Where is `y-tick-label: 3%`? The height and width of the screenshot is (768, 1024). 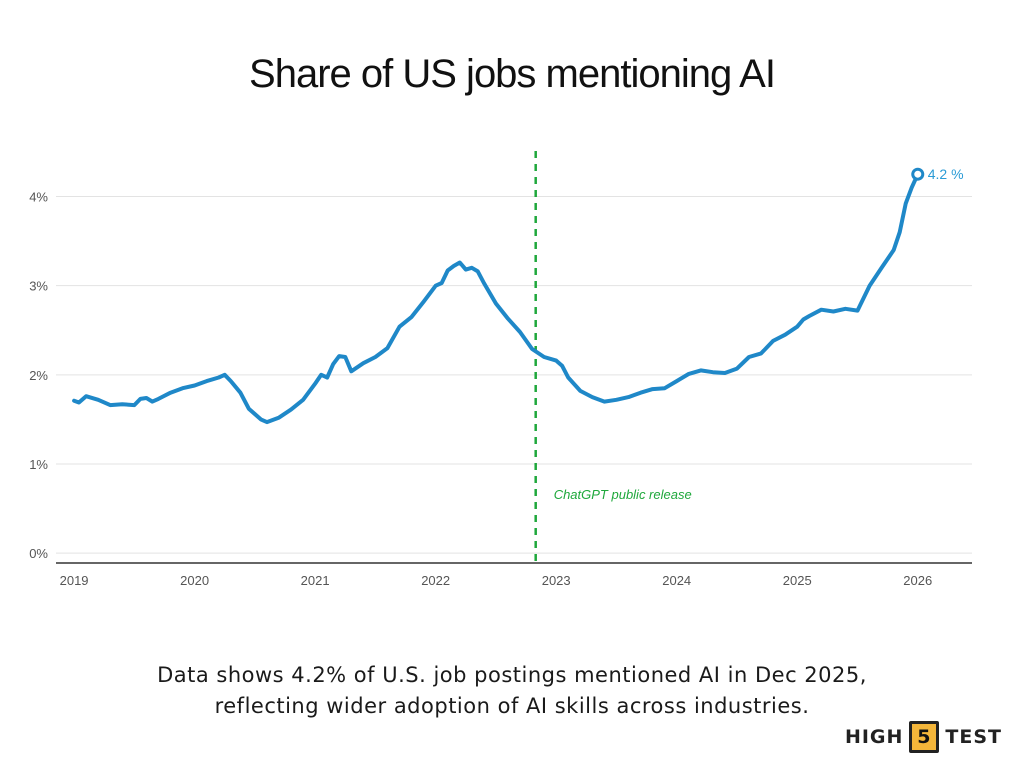
y-tick-label: 3% is located at coordinates (38, 286).